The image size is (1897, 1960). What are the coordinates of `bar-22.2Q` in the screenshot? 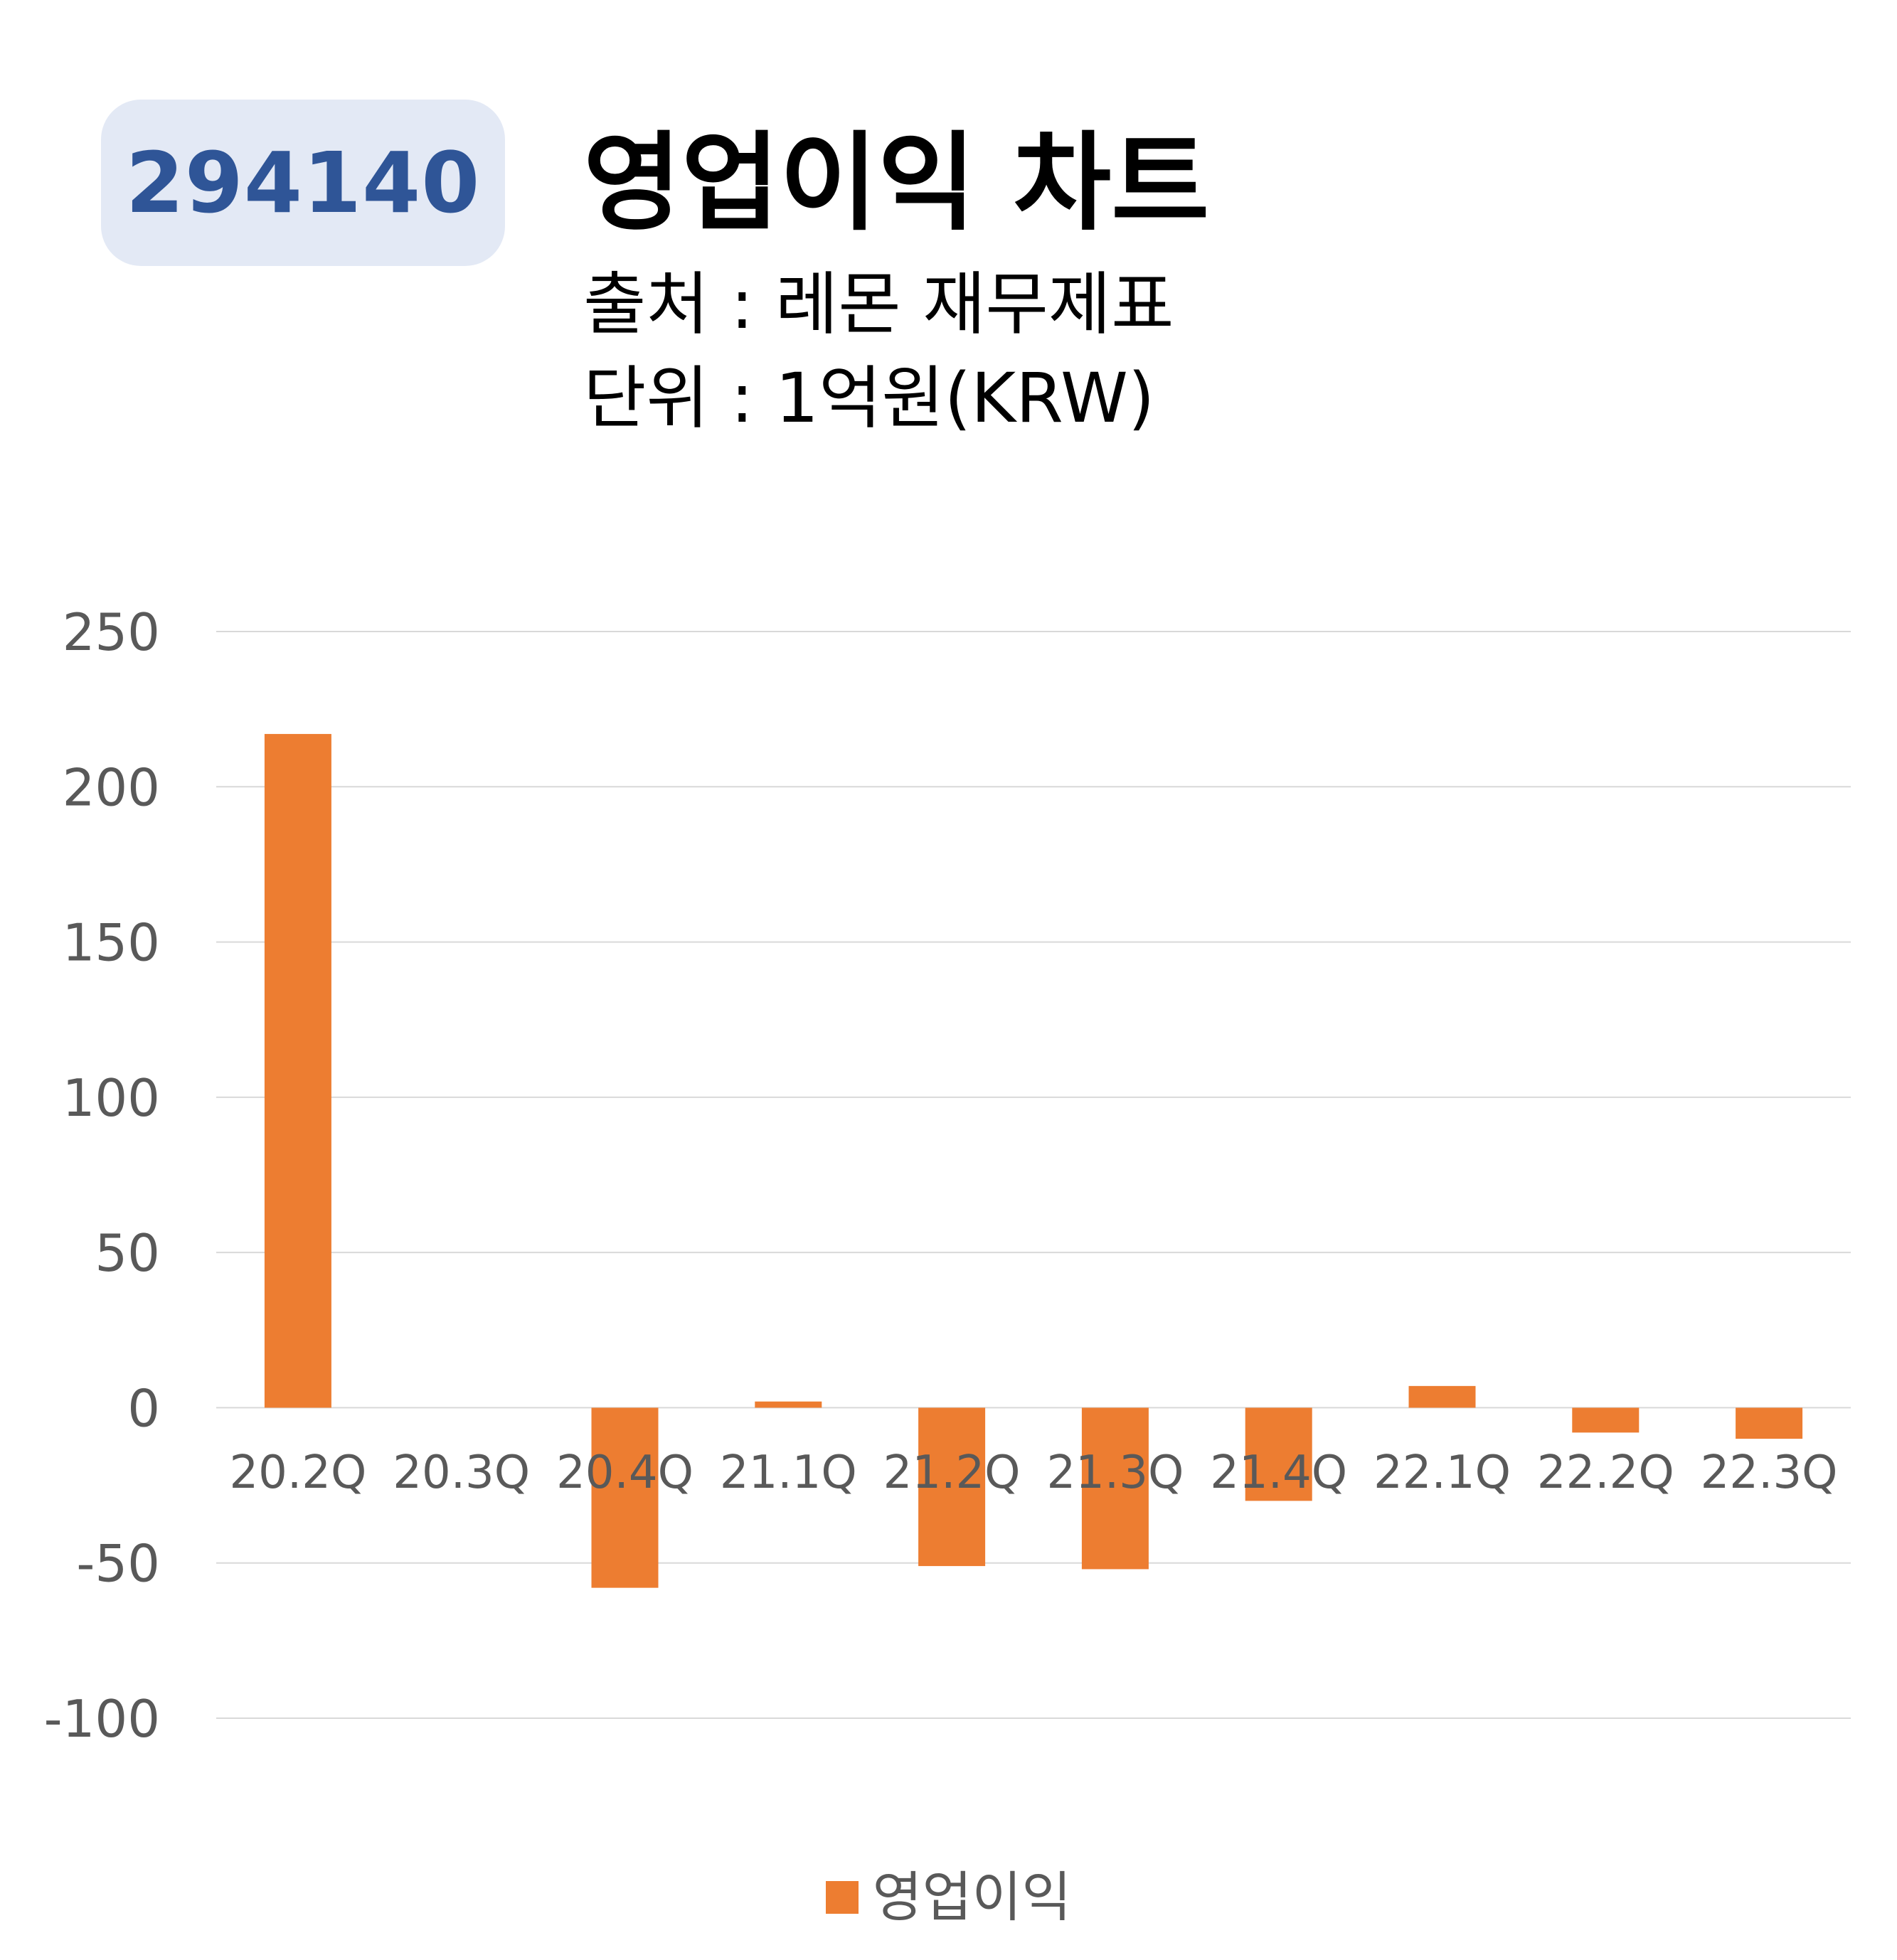 It's located at (1606, 1420).